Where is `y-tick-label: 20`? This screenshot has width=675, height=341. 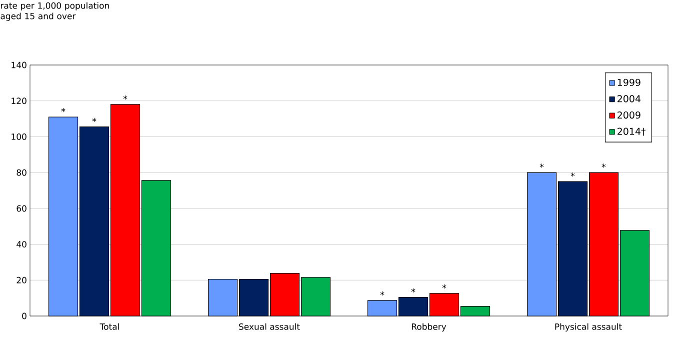
y-tick-label: 20 is located at coordinates (21, 280).